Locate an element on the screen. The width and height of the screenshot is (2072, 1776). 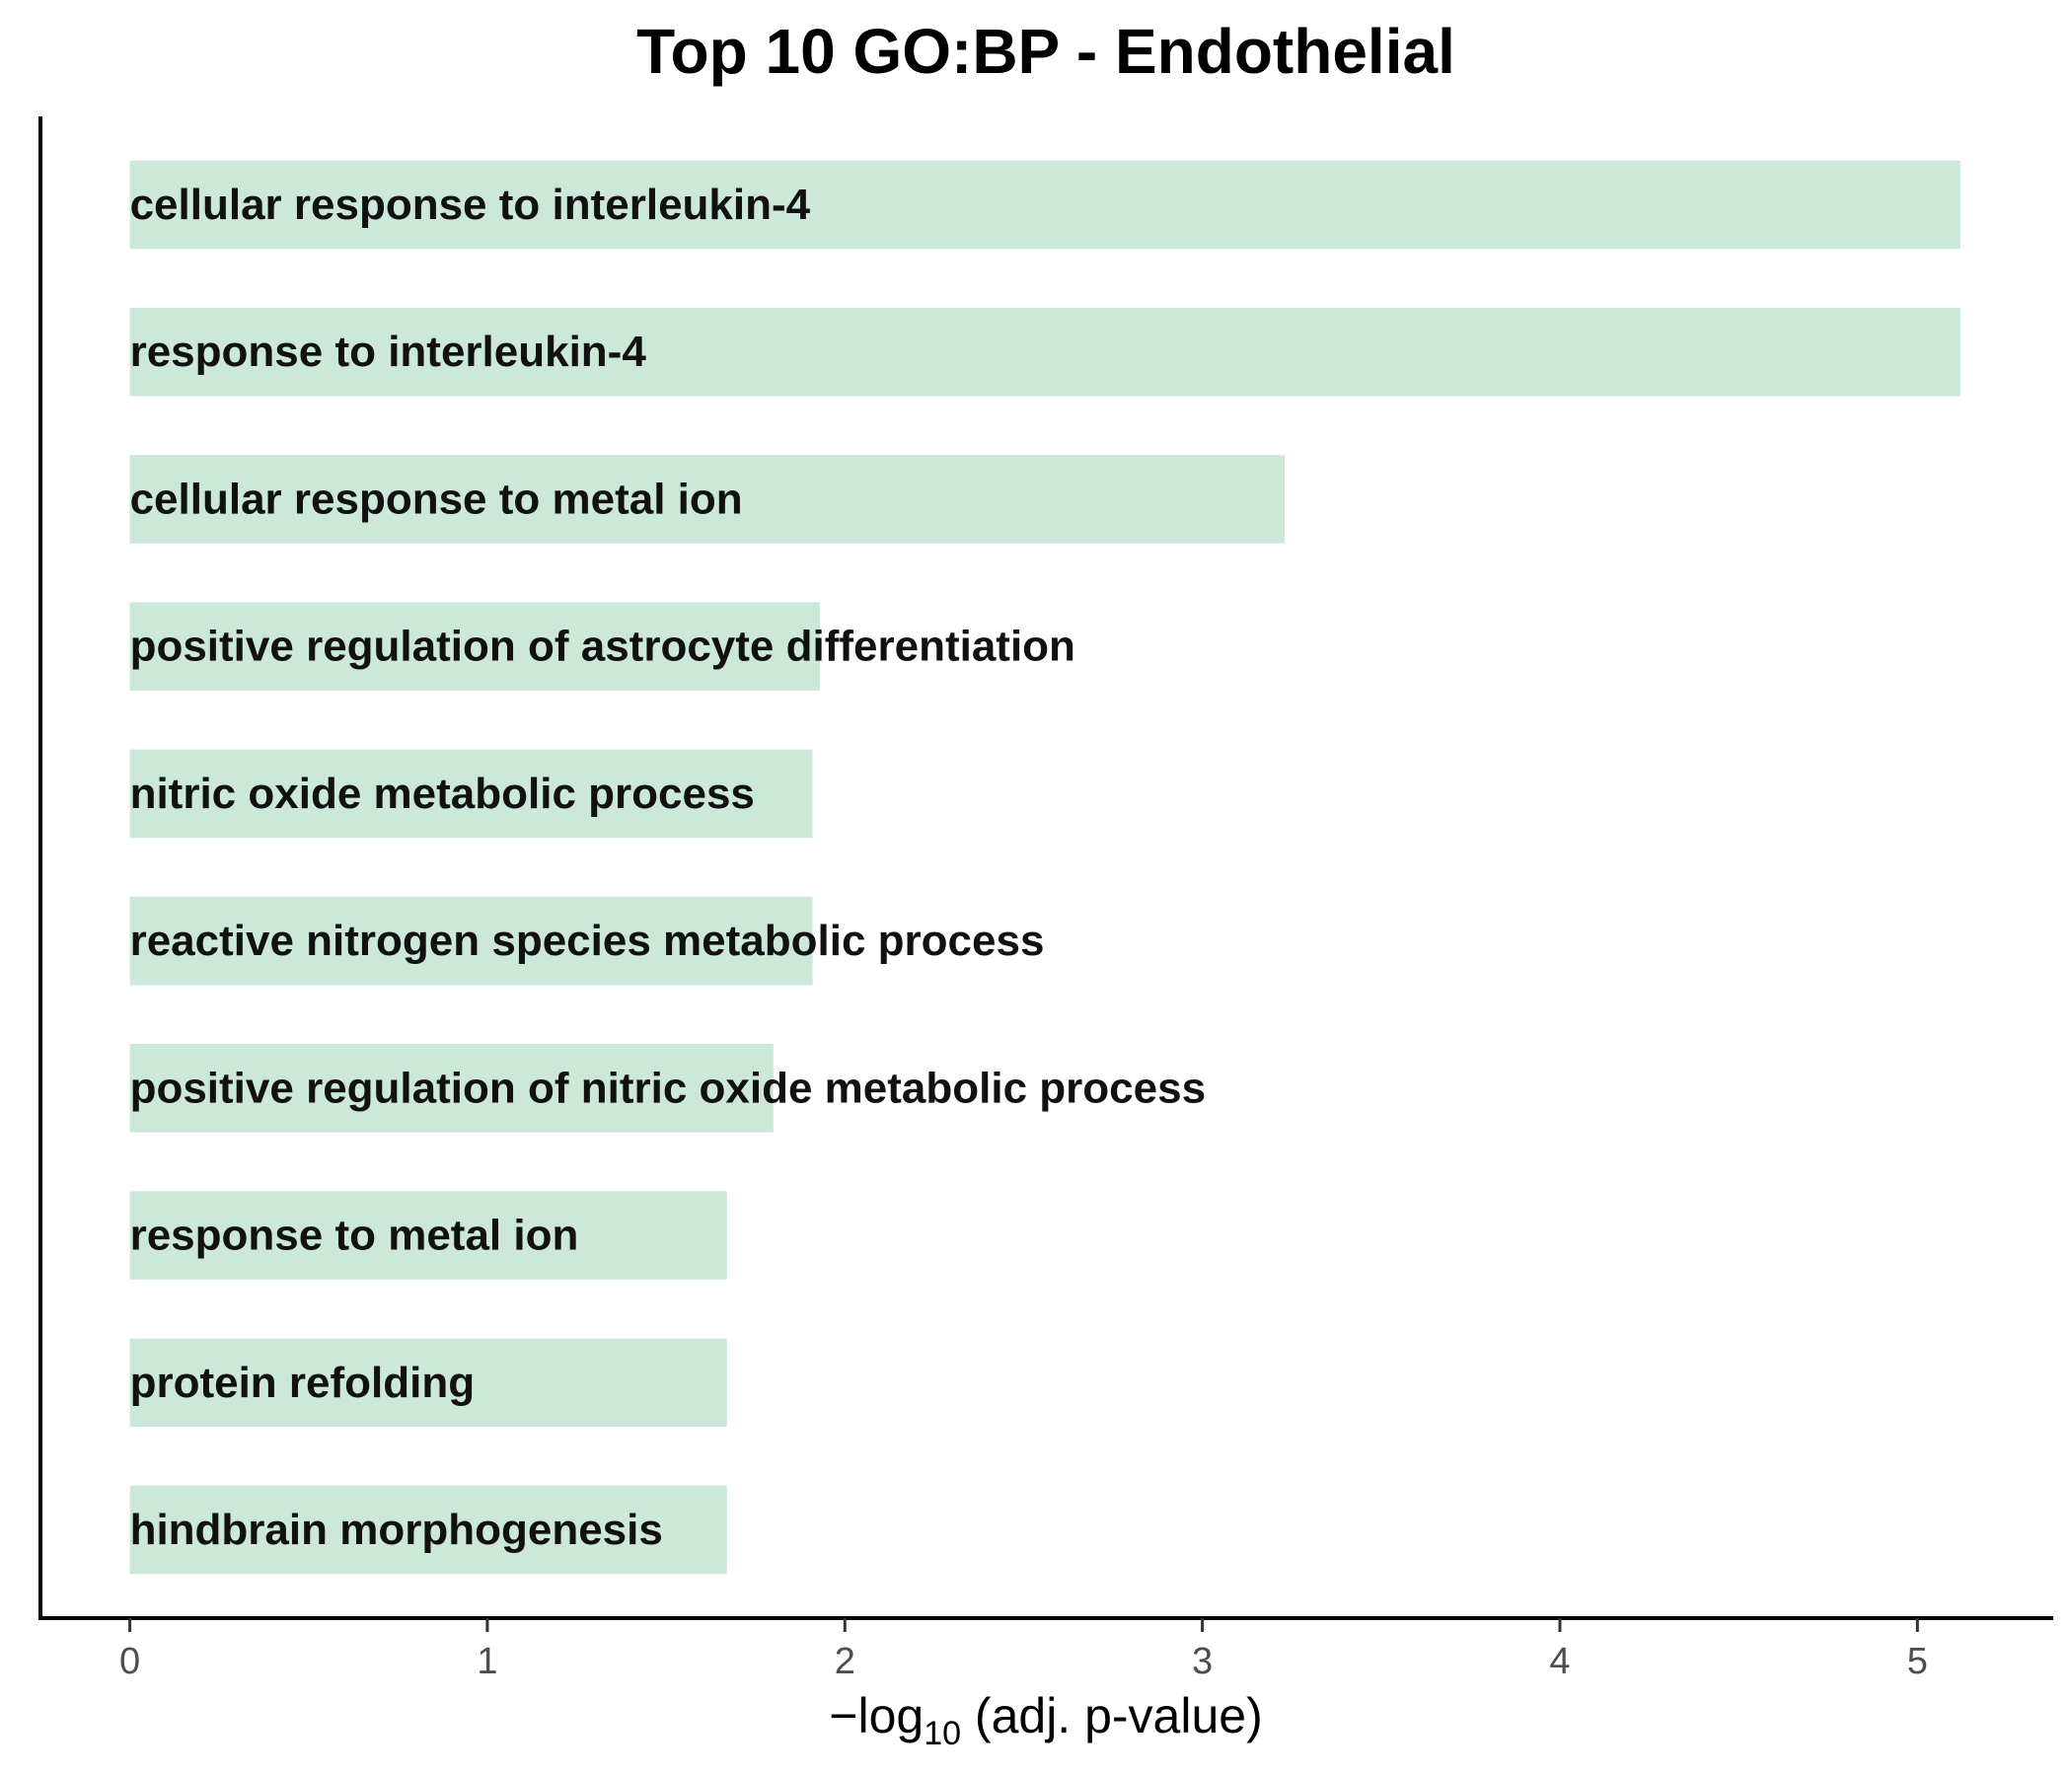
x-axis-title: −log10 (adj. p-value) is located at coordinates (1046, 1720).